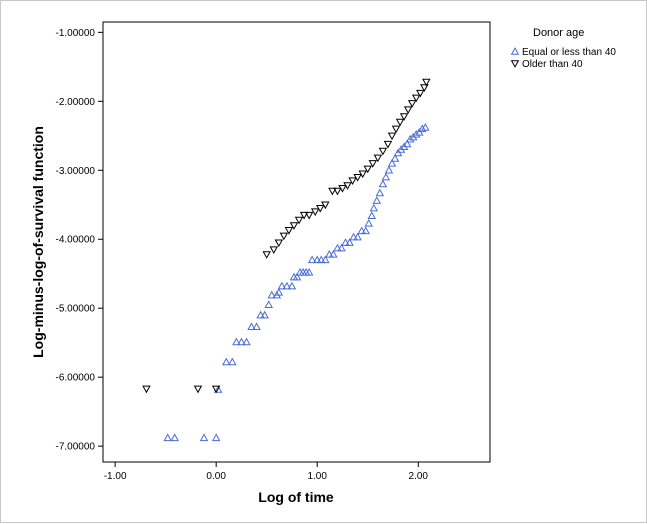  I want to click on legend-triangle-up-icon, so click(515, 51).